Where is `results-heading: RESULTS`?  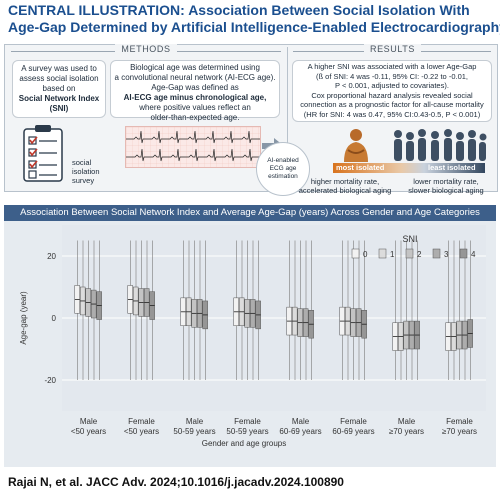 results-heading: RESULTS is located at coordinates (392, 51).